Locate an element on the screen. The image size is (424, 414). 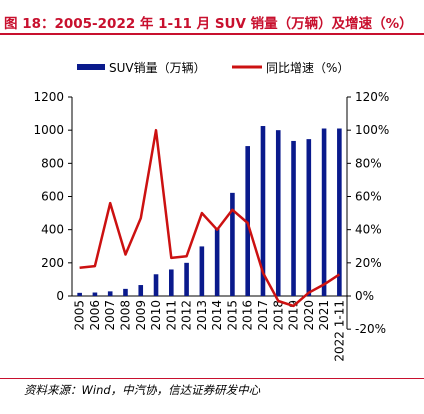
bar-2020 is located at coordinates (309, 217).